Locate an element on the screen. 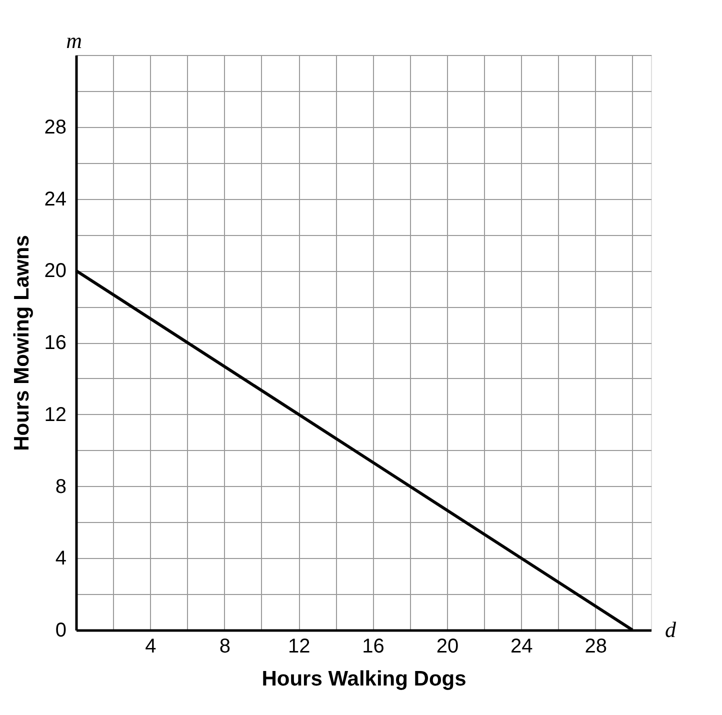 The height and width of the screenshot is (715, 722). x-tick-label: 12 is located at coordinates (299, 647).